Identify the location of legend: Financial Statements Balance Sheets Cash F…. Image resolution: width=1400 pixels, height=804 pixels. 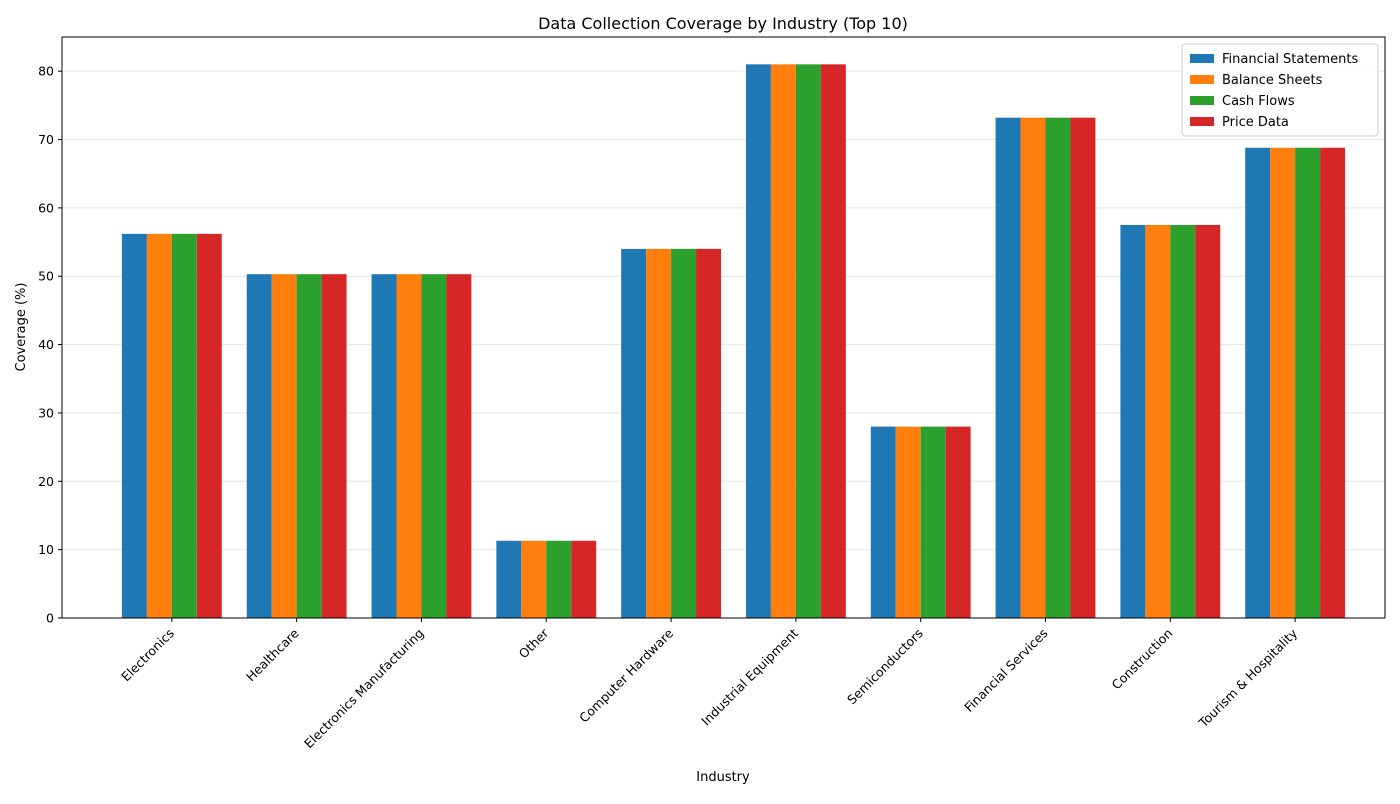
(1280, 90).